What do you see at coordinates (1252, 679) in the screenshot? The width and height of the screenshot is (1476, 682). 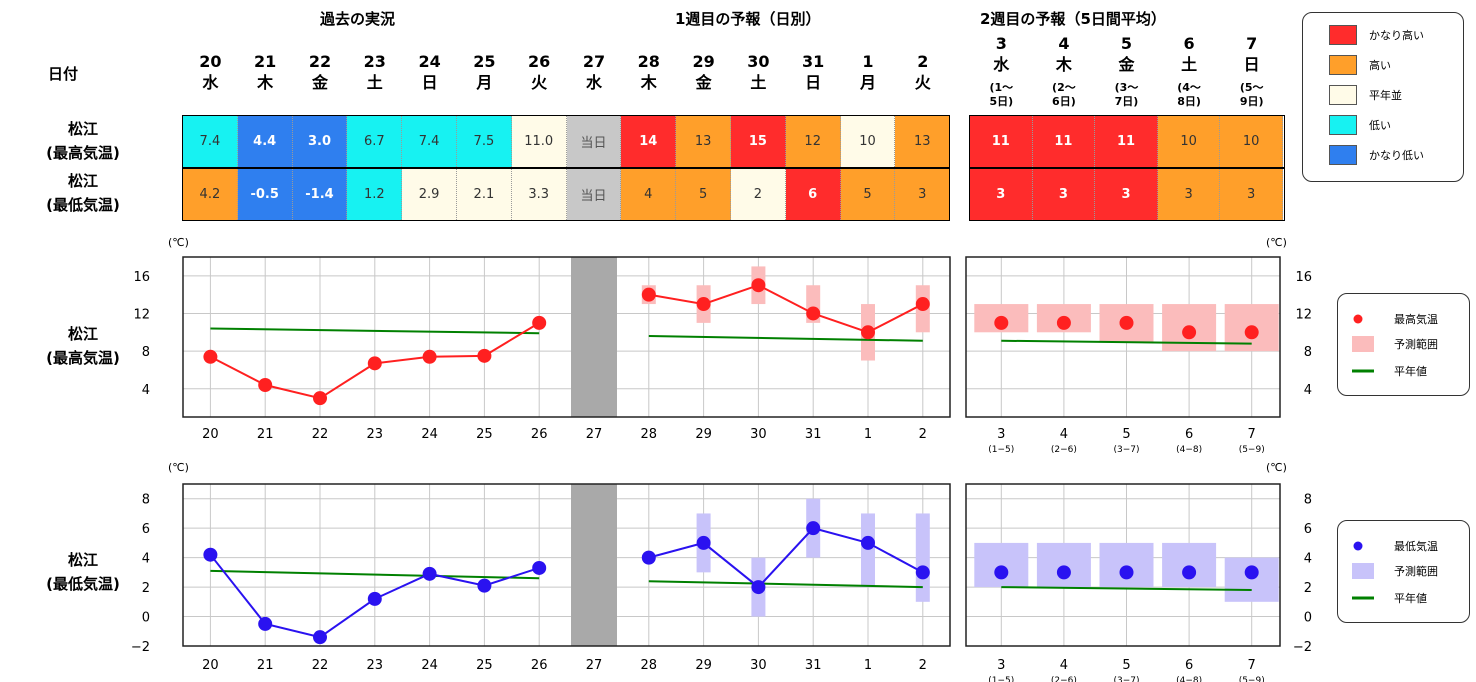 I see `x-tick-sublabel: (5−9)` at bounding box center [1252, 679].